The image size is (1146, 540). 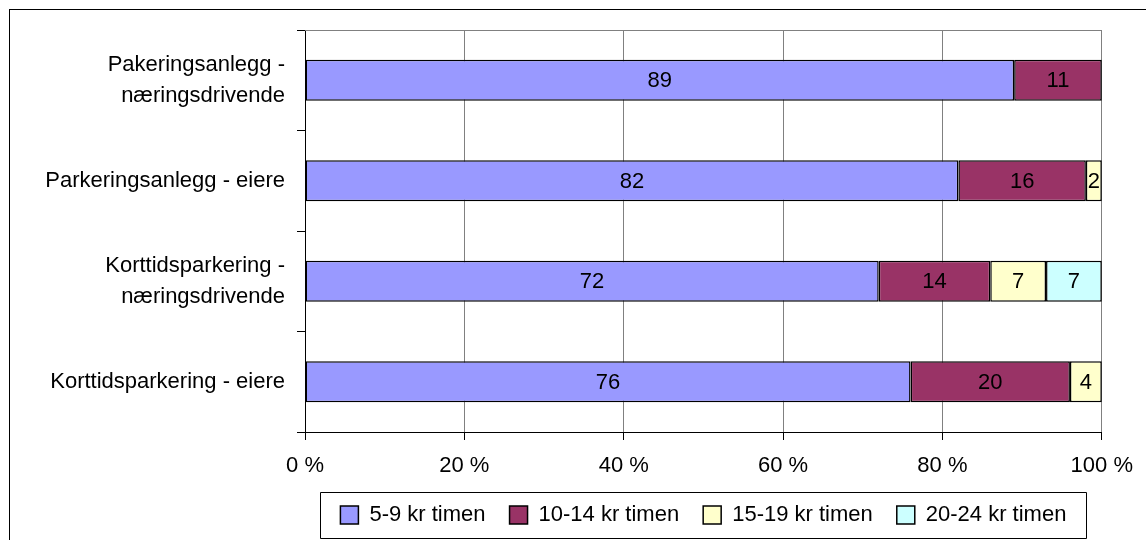 What do you see at coordinates (167, 380) in the screenshot?
I see `y-tick-label: Korttidsparkering - eiere` at bounding box center [167, 380].